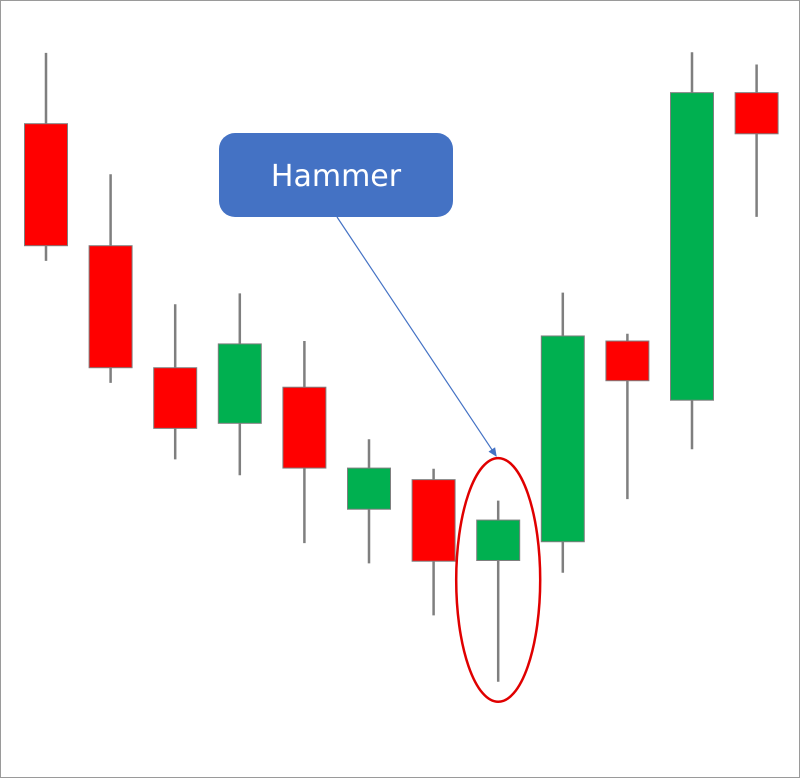  Describe the element at coordinates (416, 336) in the screenshot. I see `callout-arrow` at that location.